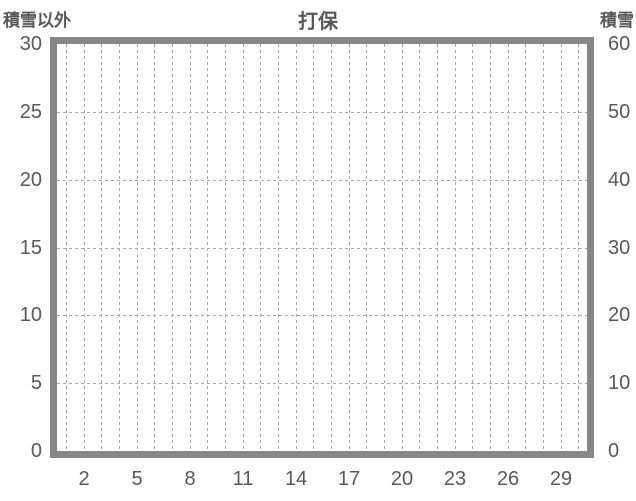 Image resolution: width=636 pixels, height=501 pixels. Describe the element at coordinates (617, 20) in the screenshot. I see `right-axis-title: 積雪` at that location.